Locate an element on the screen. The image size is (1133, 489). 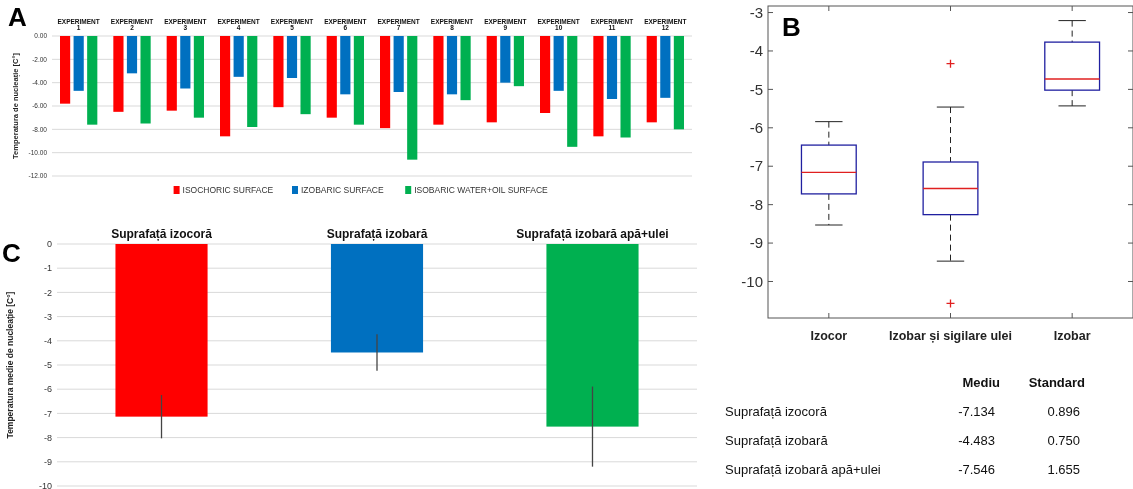
x-tick-label: Suprafață izobară is located at coordinates (377, 234).